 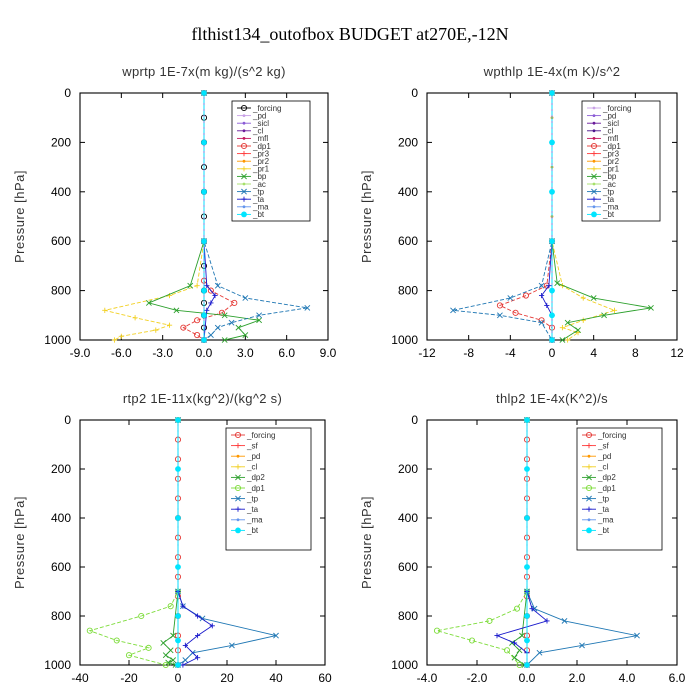 I want to click on y-tick-label: 600, so click(x=408, y=567).